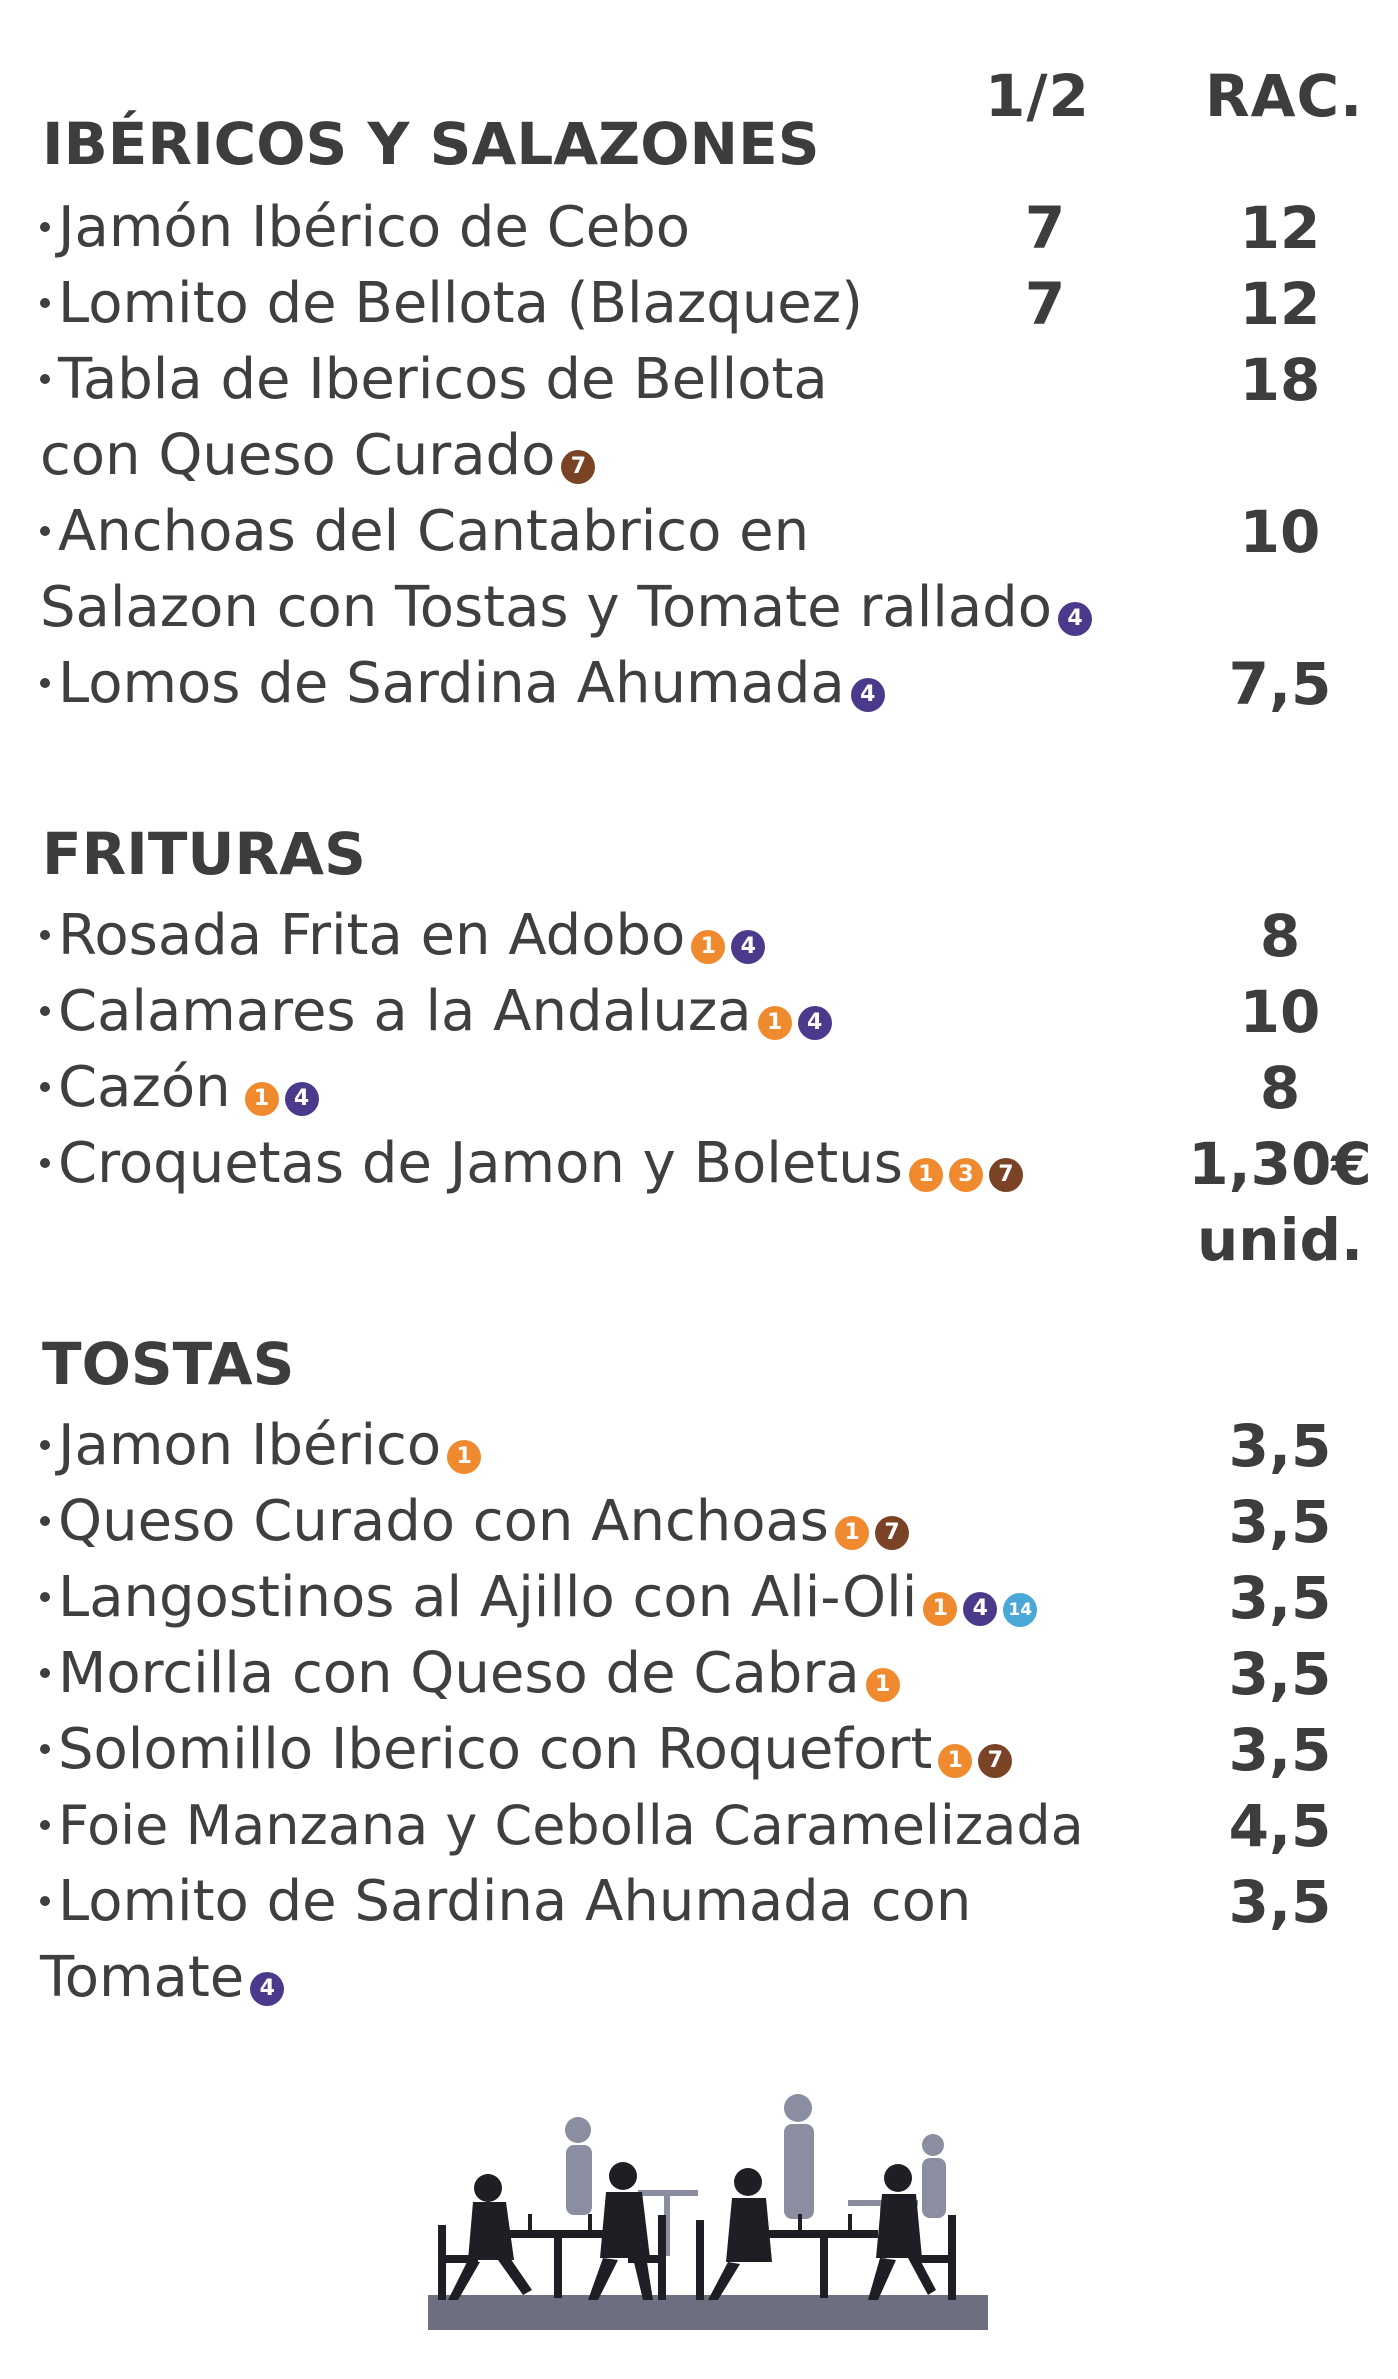 This screenshot has height=2379, width=1398. Describe the element at coordinates (546, 607) in the screenshot. I see `item-label: Salazon con Tostas y Tomate rallado` at that location.